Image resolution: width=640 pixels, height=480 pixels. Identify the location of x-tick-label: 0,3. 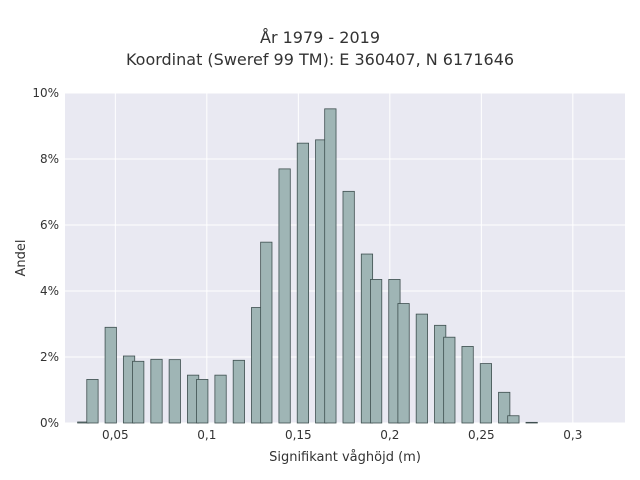
(572, 435).